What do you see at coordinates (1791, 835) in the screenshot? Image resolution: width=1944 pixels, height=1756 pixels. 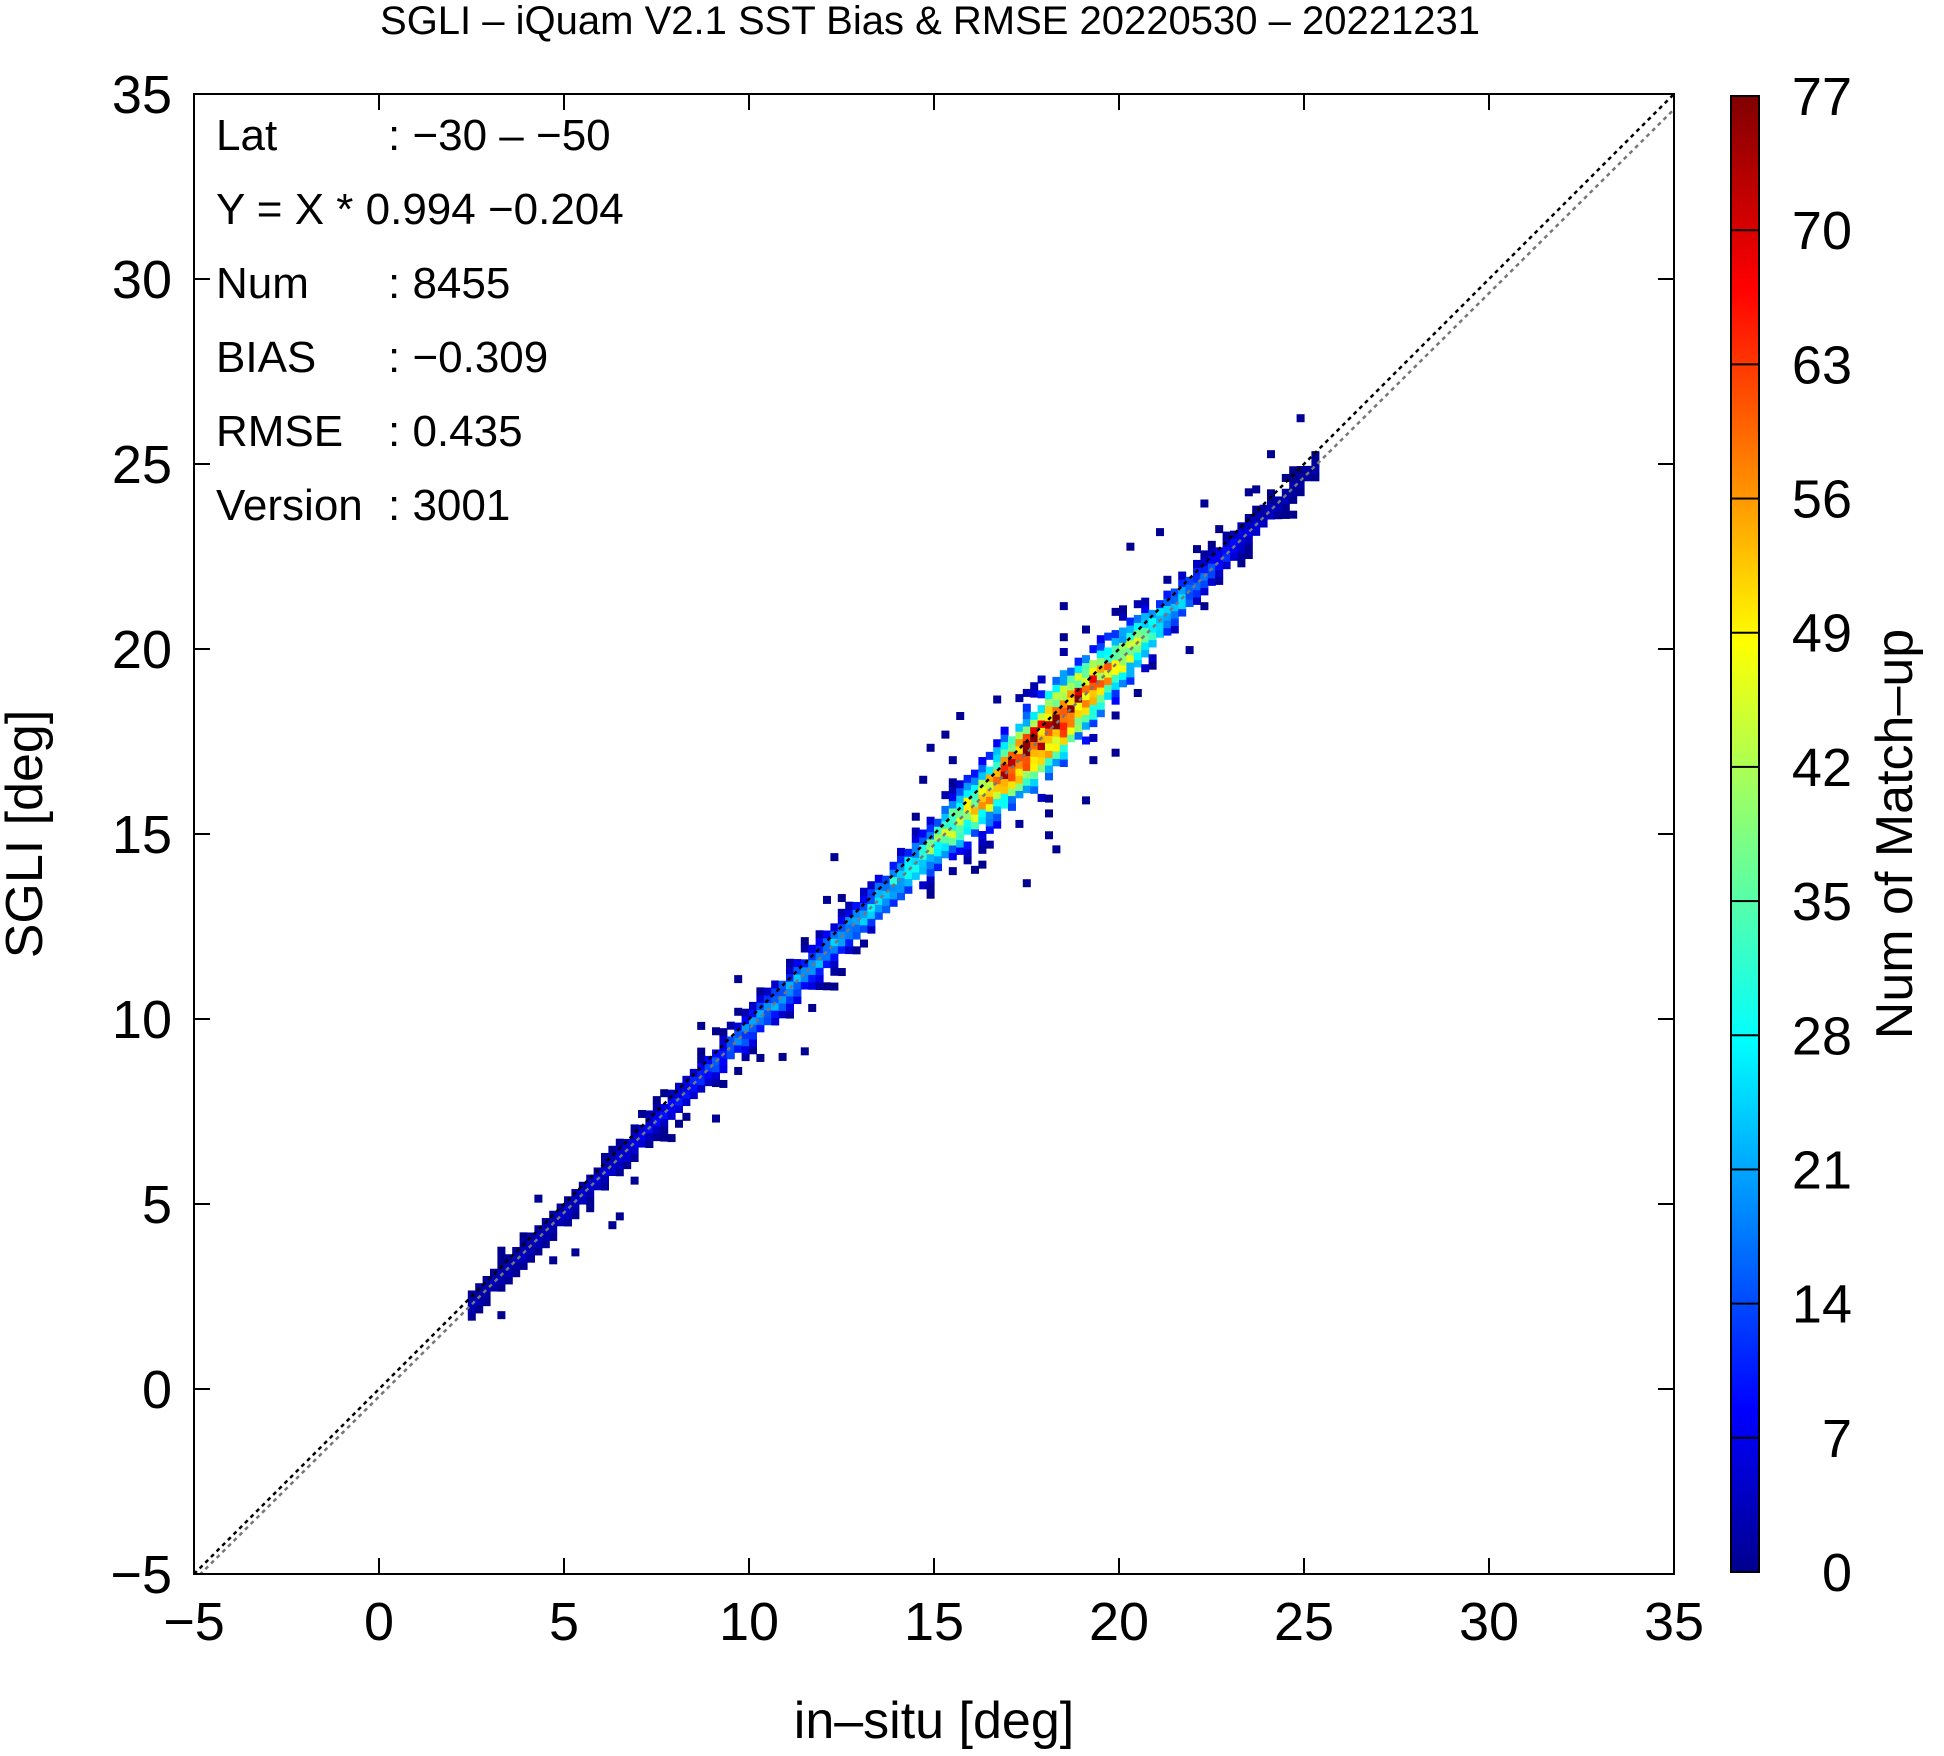 I see `colorbar-ticks: 0 7 14 21 28 35 42 49 56 63 70 77` at bounding box center [1791, 835].